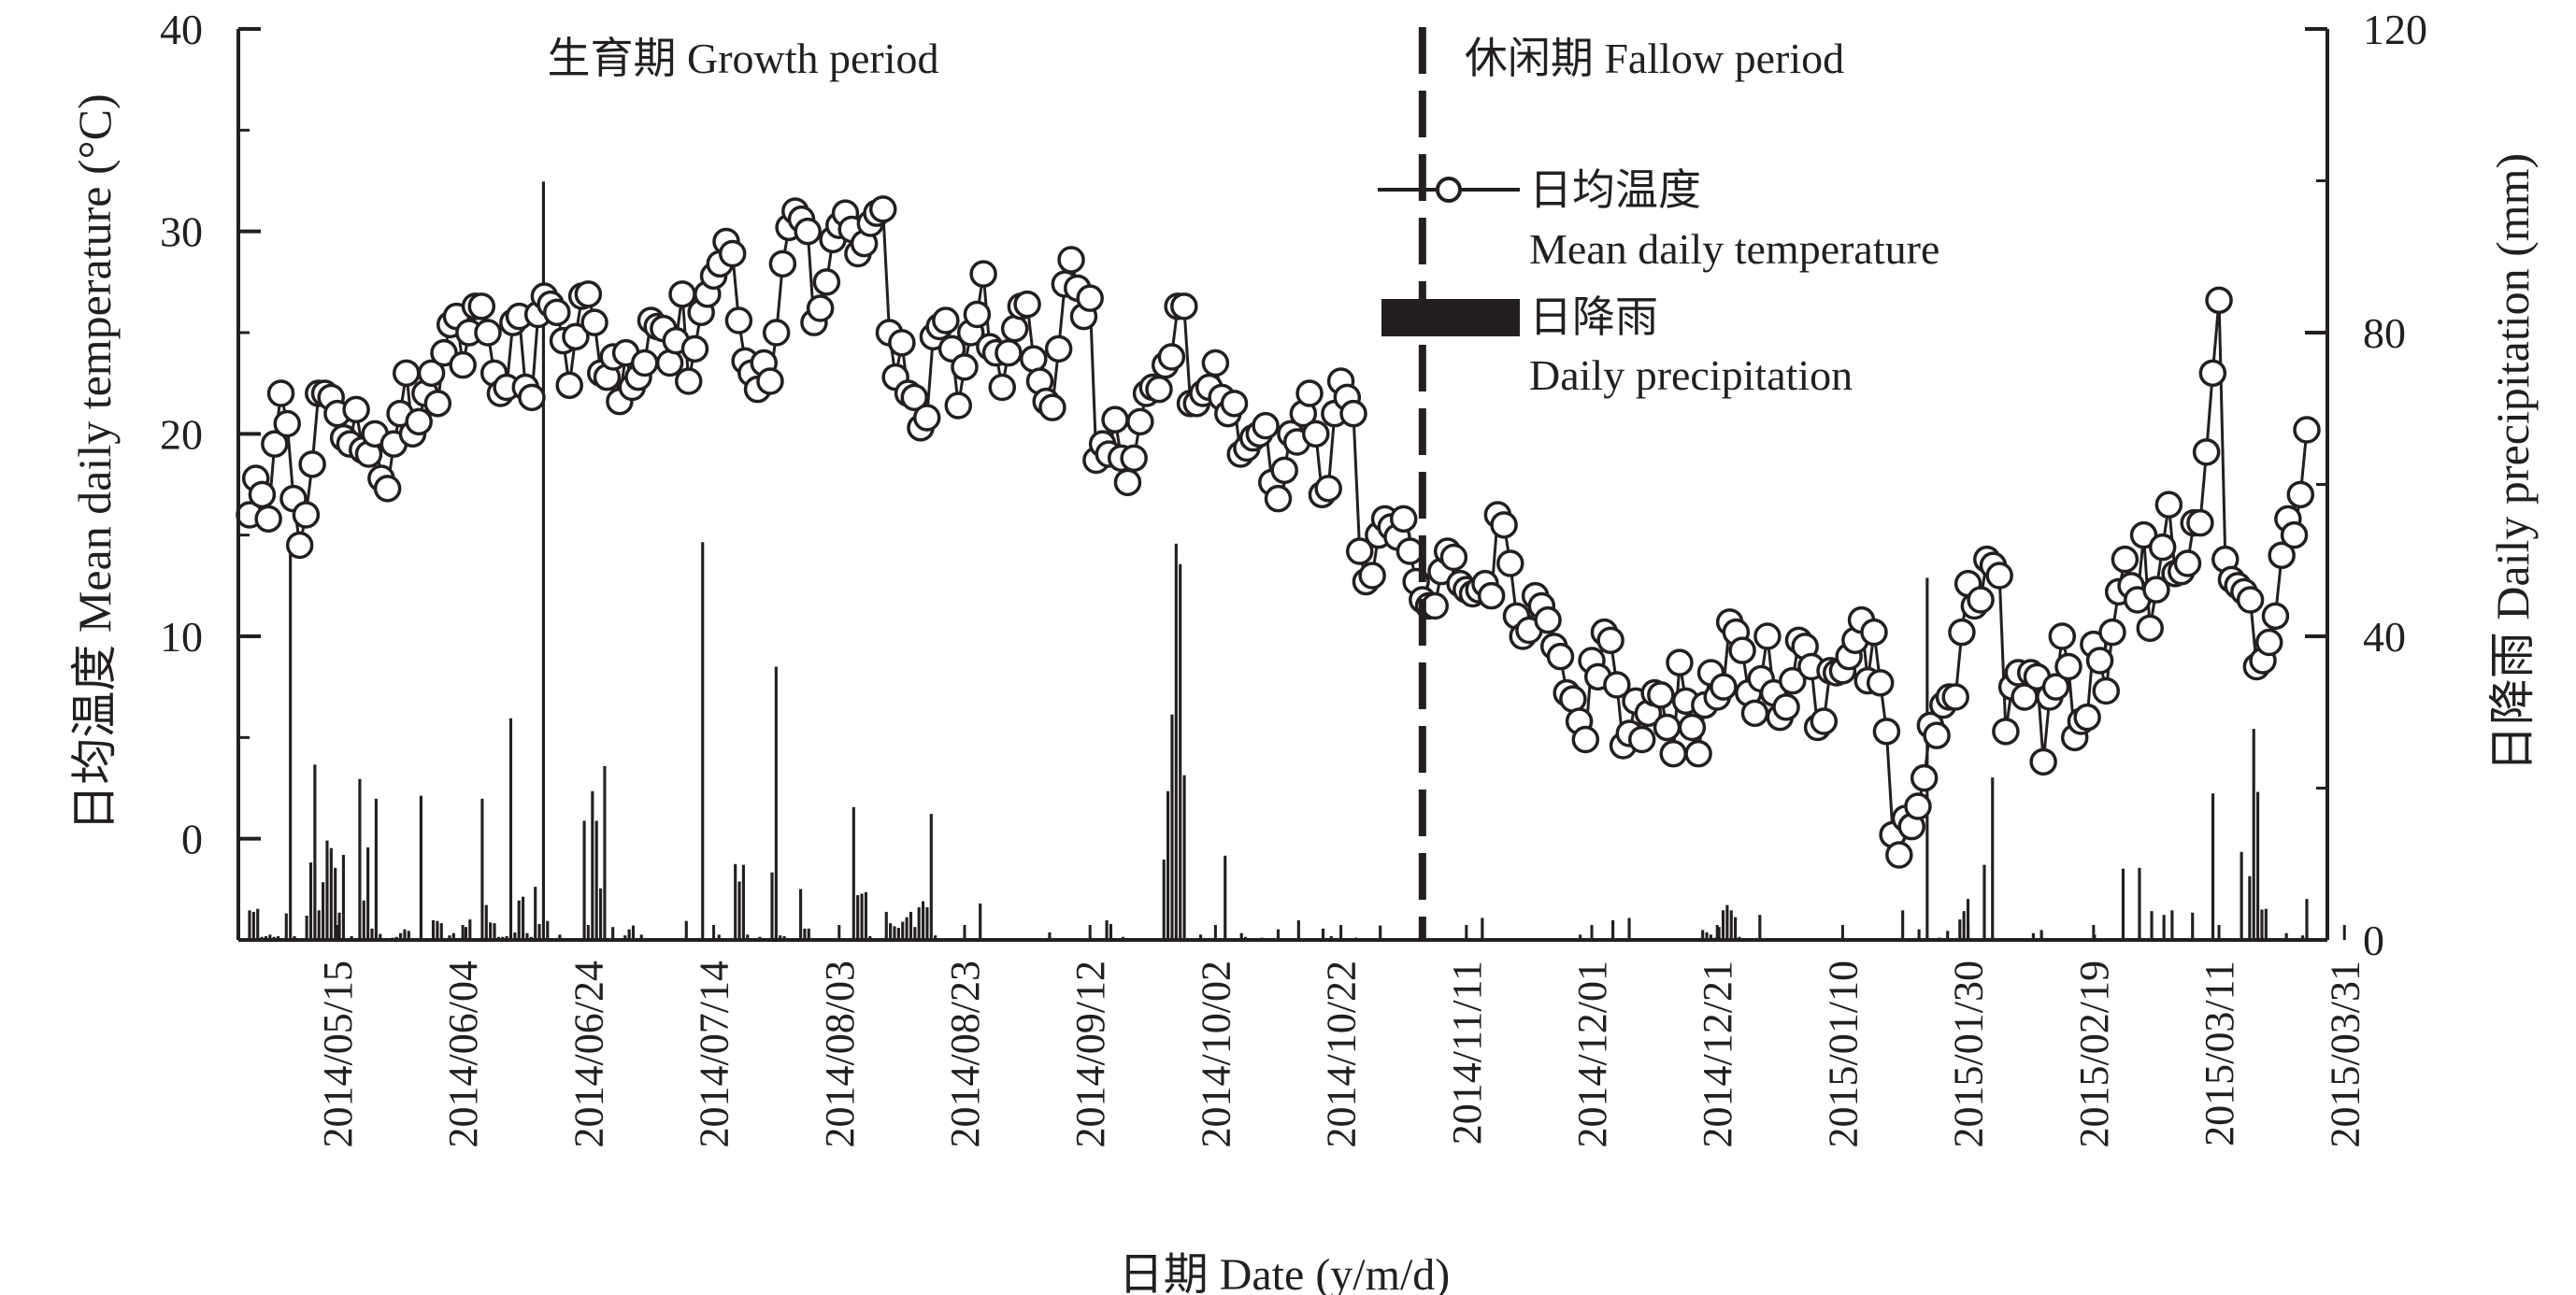  What do you see at coordinates (742, 58) in the screenshot?
I see `growth-period-label: 生育期 Growth period` at bounding box center [742, 58].